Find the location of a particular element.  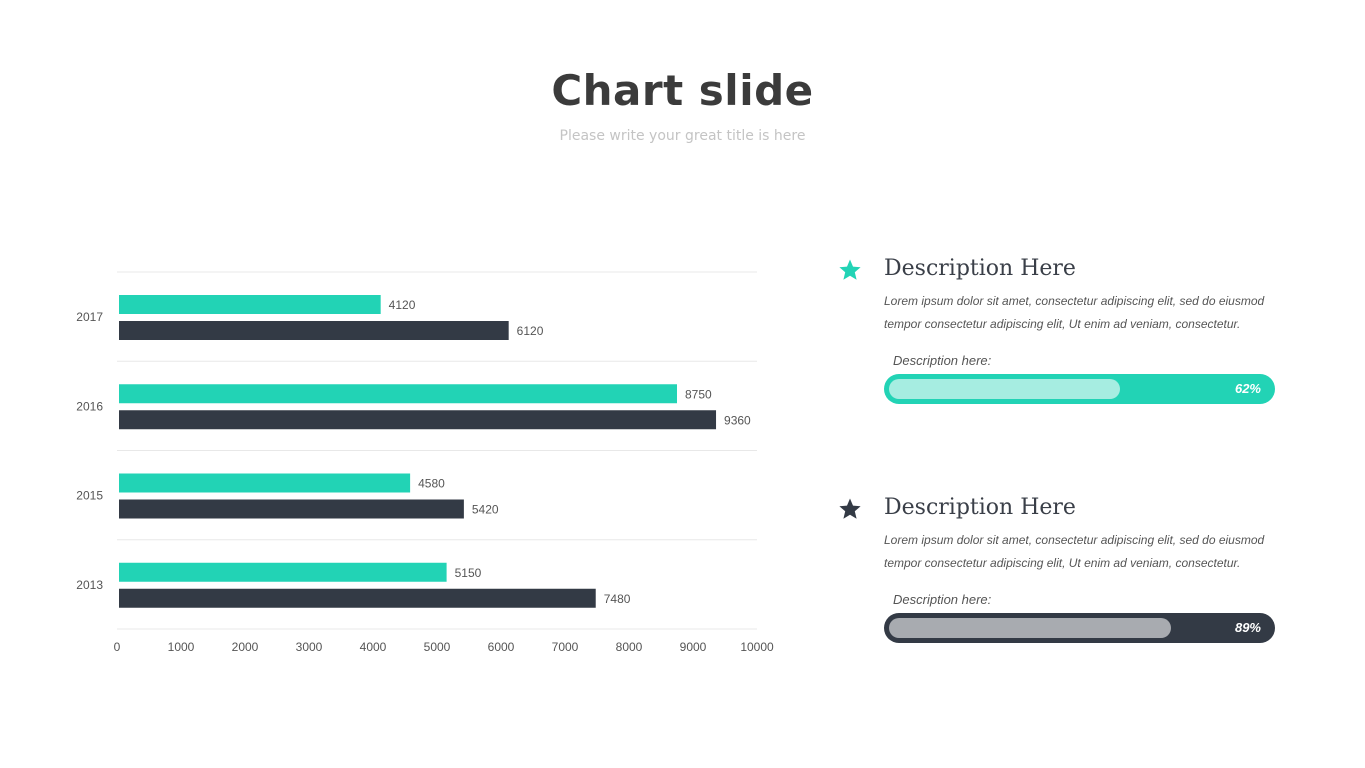

progress-value: 62% is located at coordinates (1247, 388).